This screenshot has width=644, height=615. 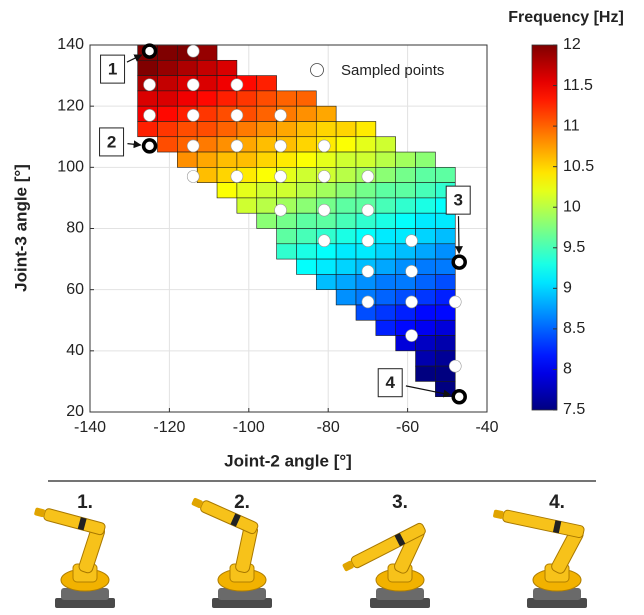 What do you see at coordinates (169, 427) in the screenshot?
I see `x-tick-label: -120` at bounding box center [169, 427].